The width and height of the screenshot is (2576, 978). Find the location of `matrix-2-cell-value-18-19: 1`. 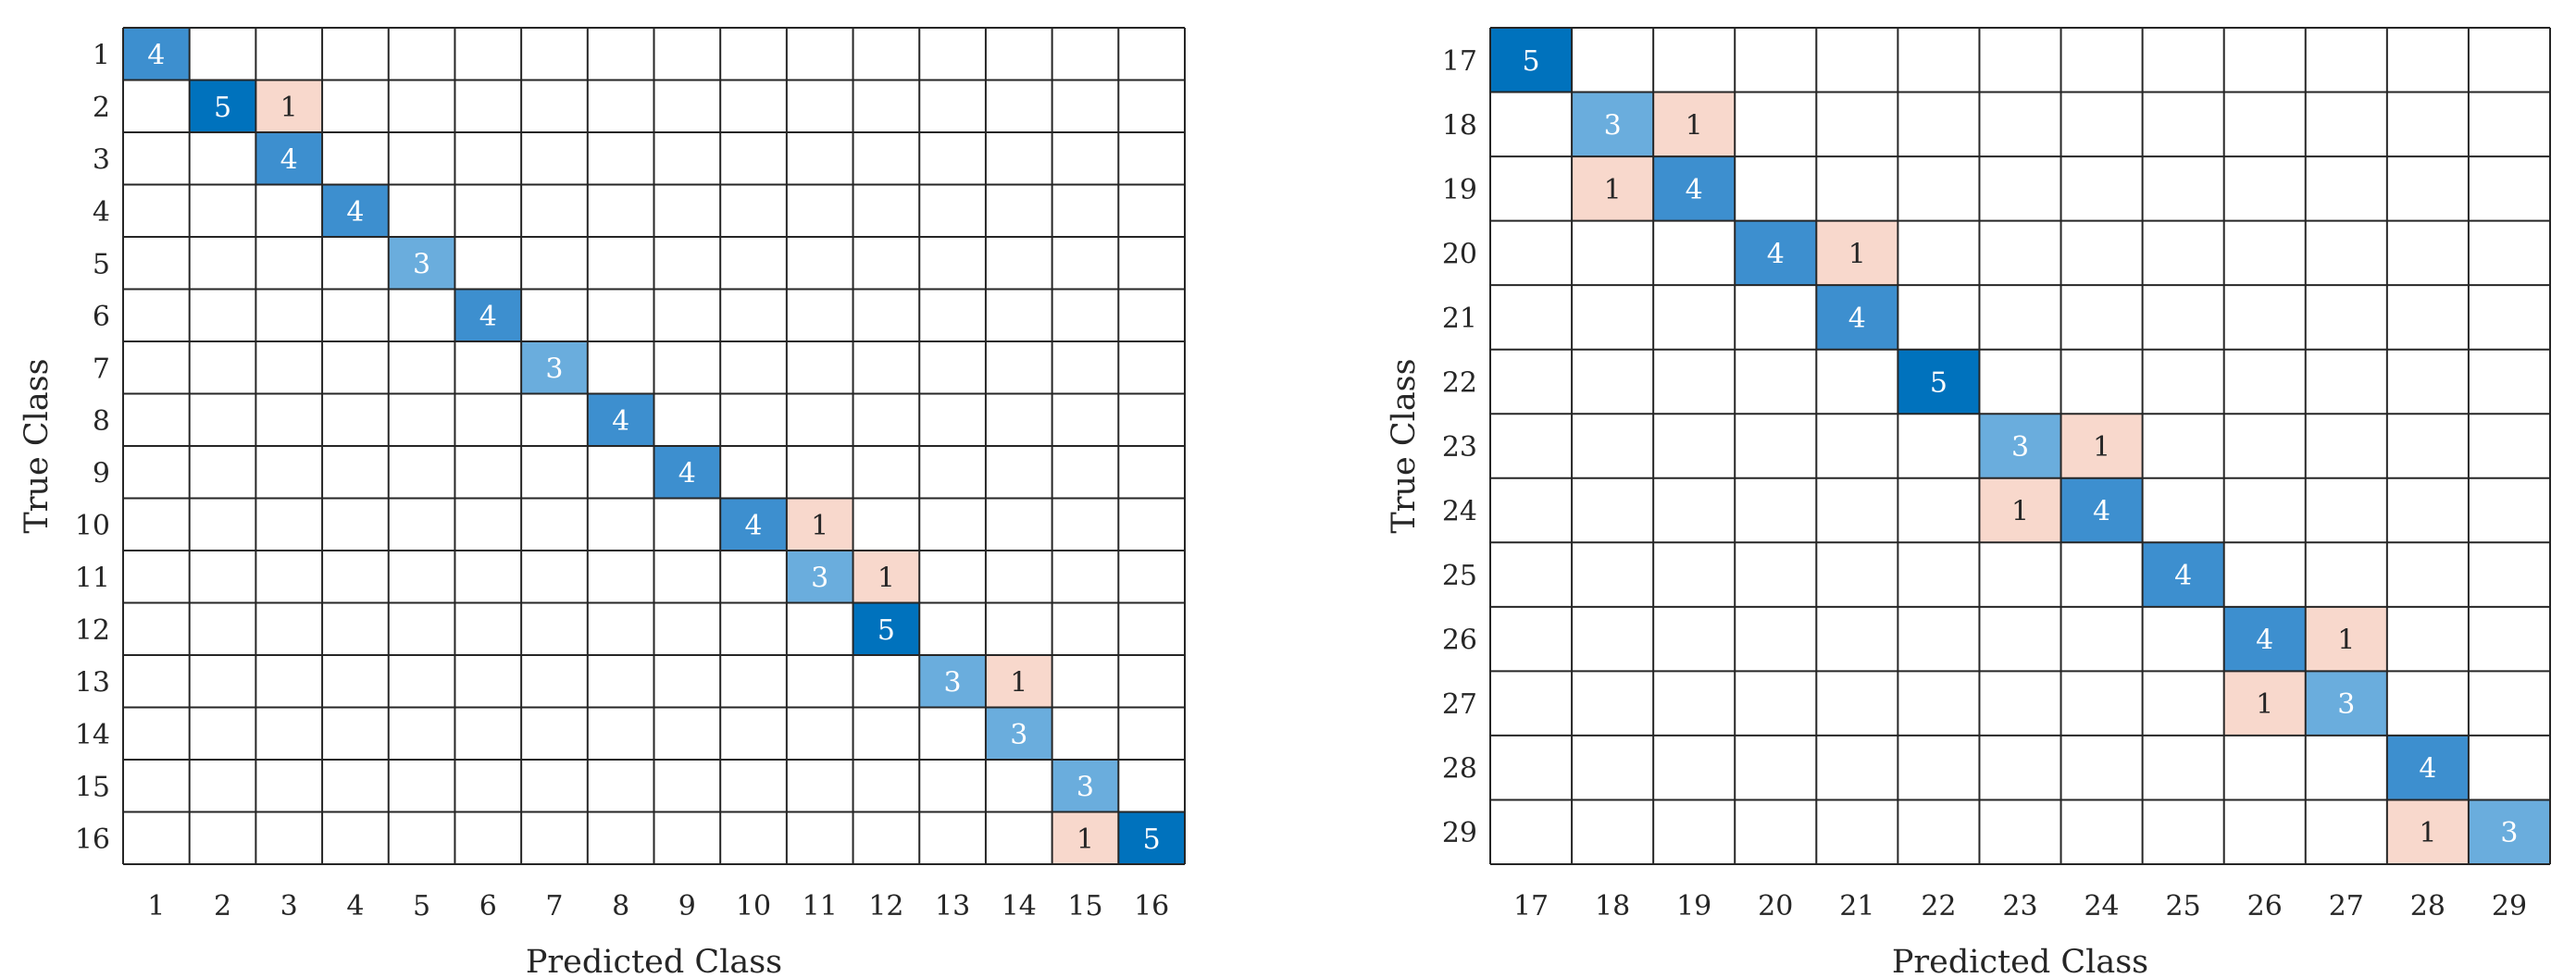

matrix-2-cell-value-18-19: 1 is located at coordinates (1694, 125).